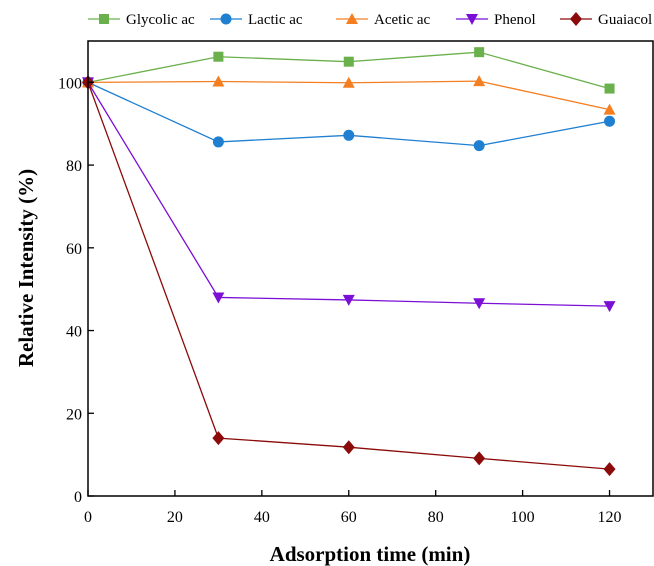 The image size is (654, 566). I want to click on x-tick-label: 20, so click(175, 517).